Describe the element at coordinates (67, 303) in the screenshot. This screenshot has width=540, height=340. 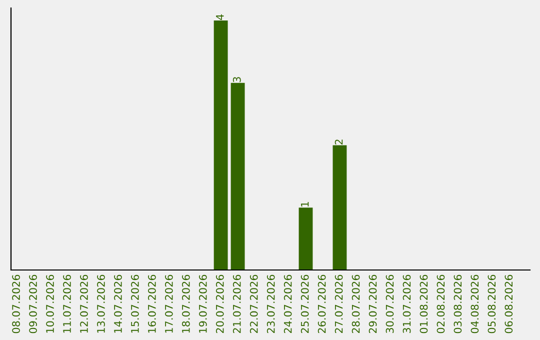
I see `x-tick-label: 11.07.2026` at that location.